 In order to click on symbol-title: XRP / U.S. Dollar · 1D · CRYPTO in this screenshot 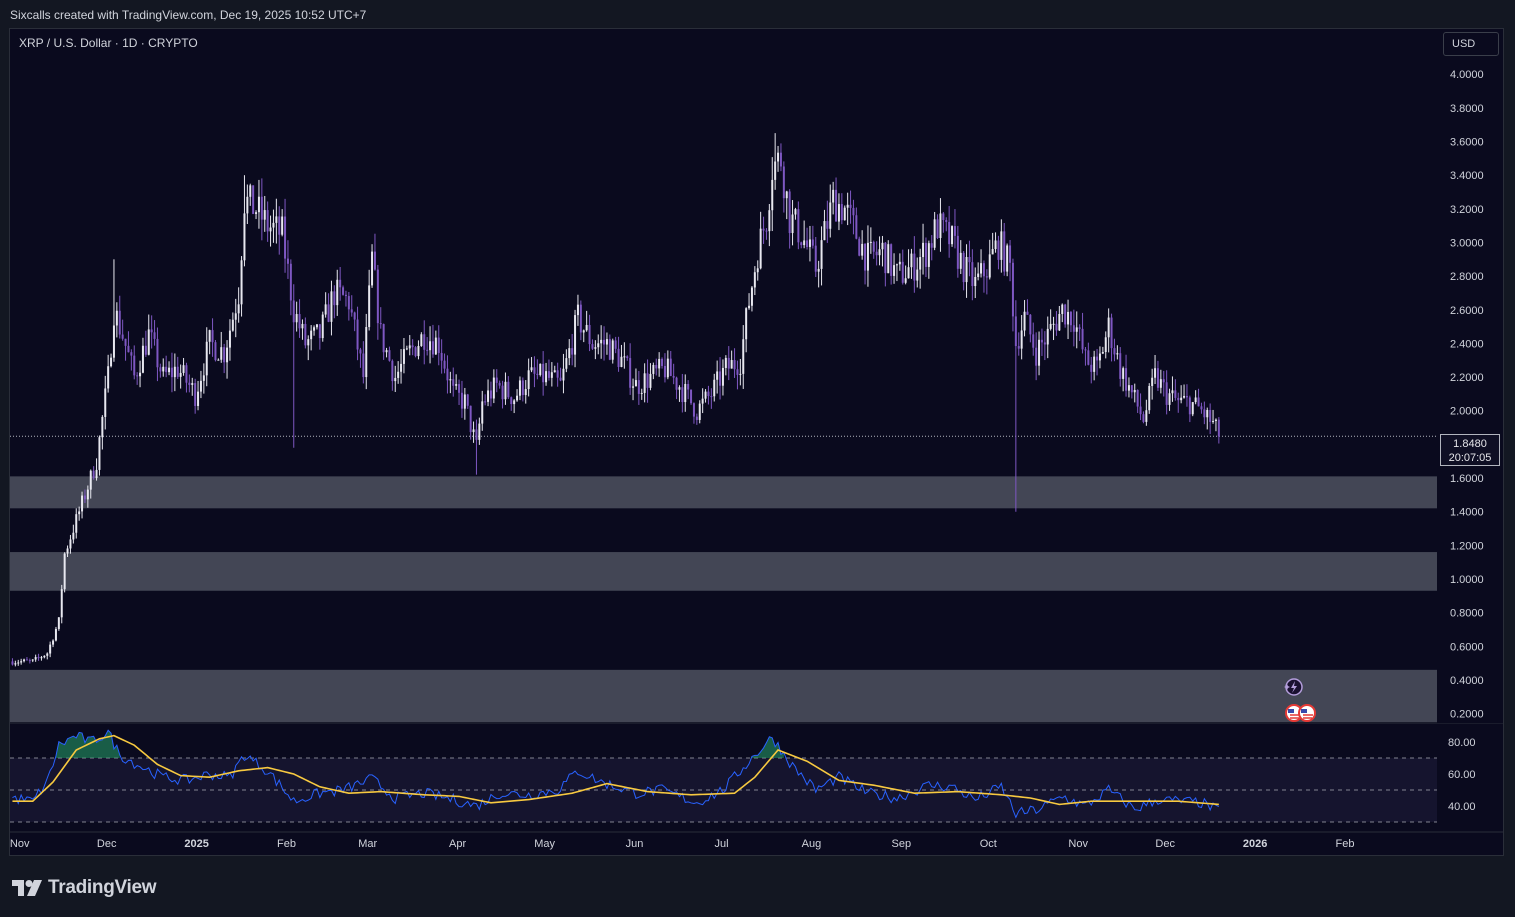, I will do `click(108, 43)`.